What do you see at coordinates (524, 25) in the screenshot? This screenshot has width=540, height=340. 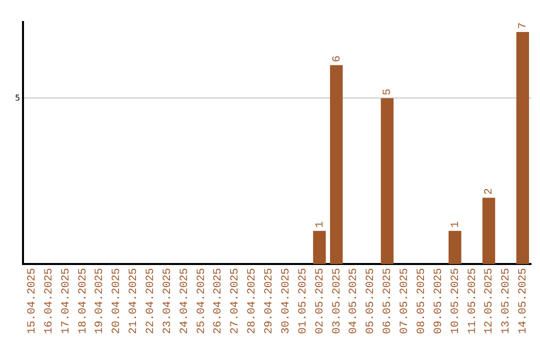 I see `data-label: 7` at bounding box center [524, 25].